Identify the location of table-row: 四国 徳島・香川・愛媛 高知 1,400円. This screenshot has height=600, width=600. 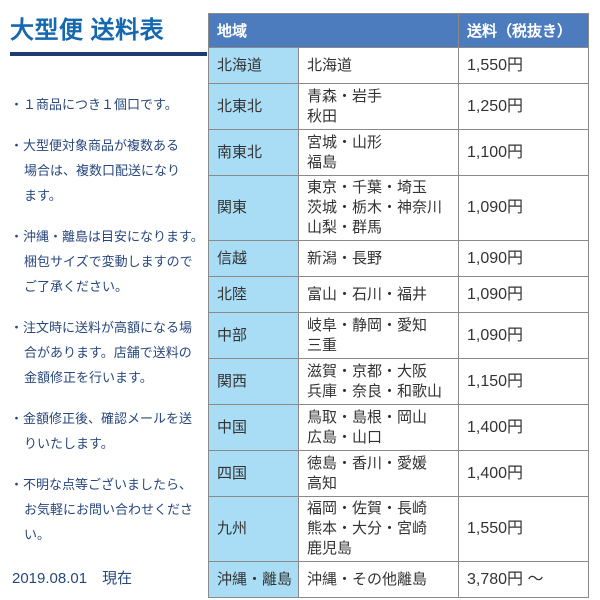
(399, 473).